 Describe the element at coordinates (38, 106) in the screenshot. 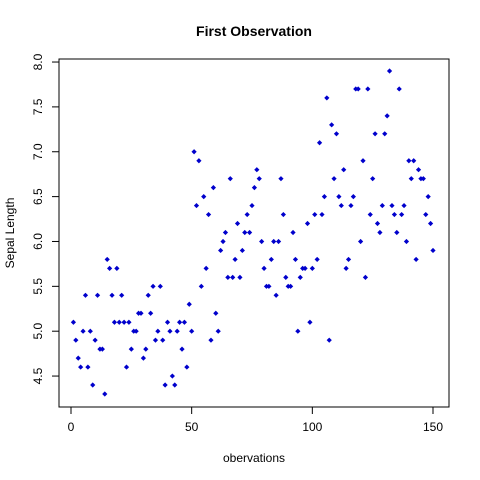

I see `y-tick-label: 7.5` at that location.